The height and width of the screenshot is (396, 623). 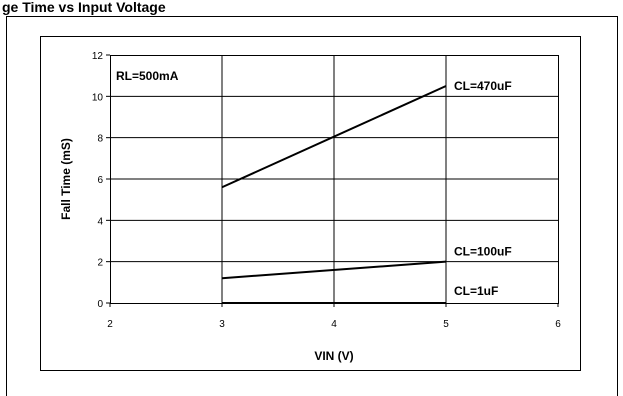 I want to click on series-label-0: CL=470uF, so click(x=483, y=86).